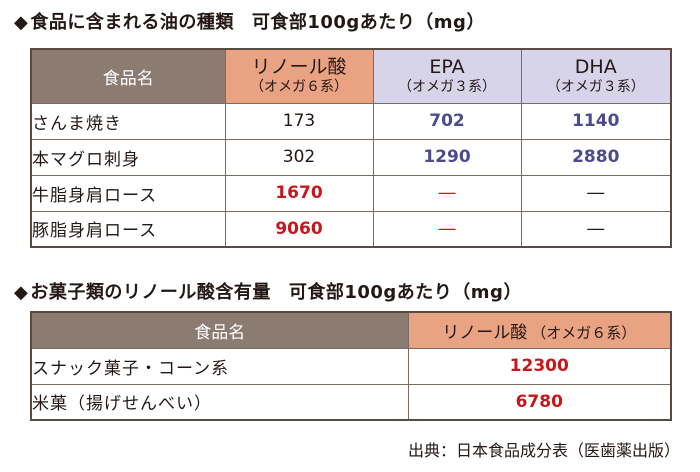  I want to click on linoleic-value: 6780, so click(539, 402).